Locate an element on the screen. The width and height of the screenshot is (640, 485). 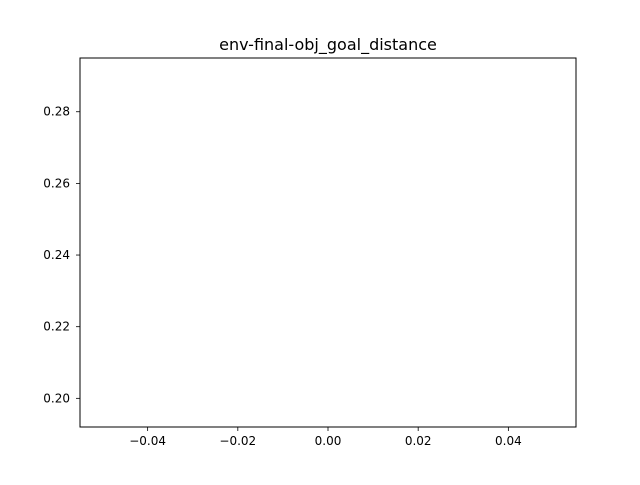
x-tick-label: 0.00 is located at coordinates (328, 441).